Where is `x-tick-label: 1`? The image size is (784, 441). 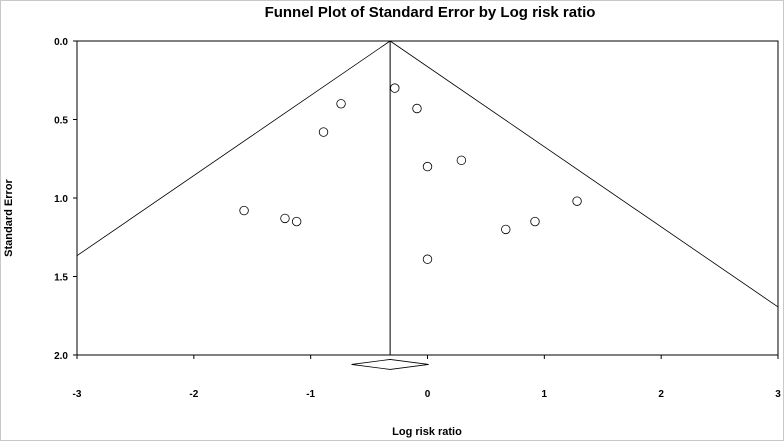 x-tick-label: 1 is located at coordinates (545, 394).